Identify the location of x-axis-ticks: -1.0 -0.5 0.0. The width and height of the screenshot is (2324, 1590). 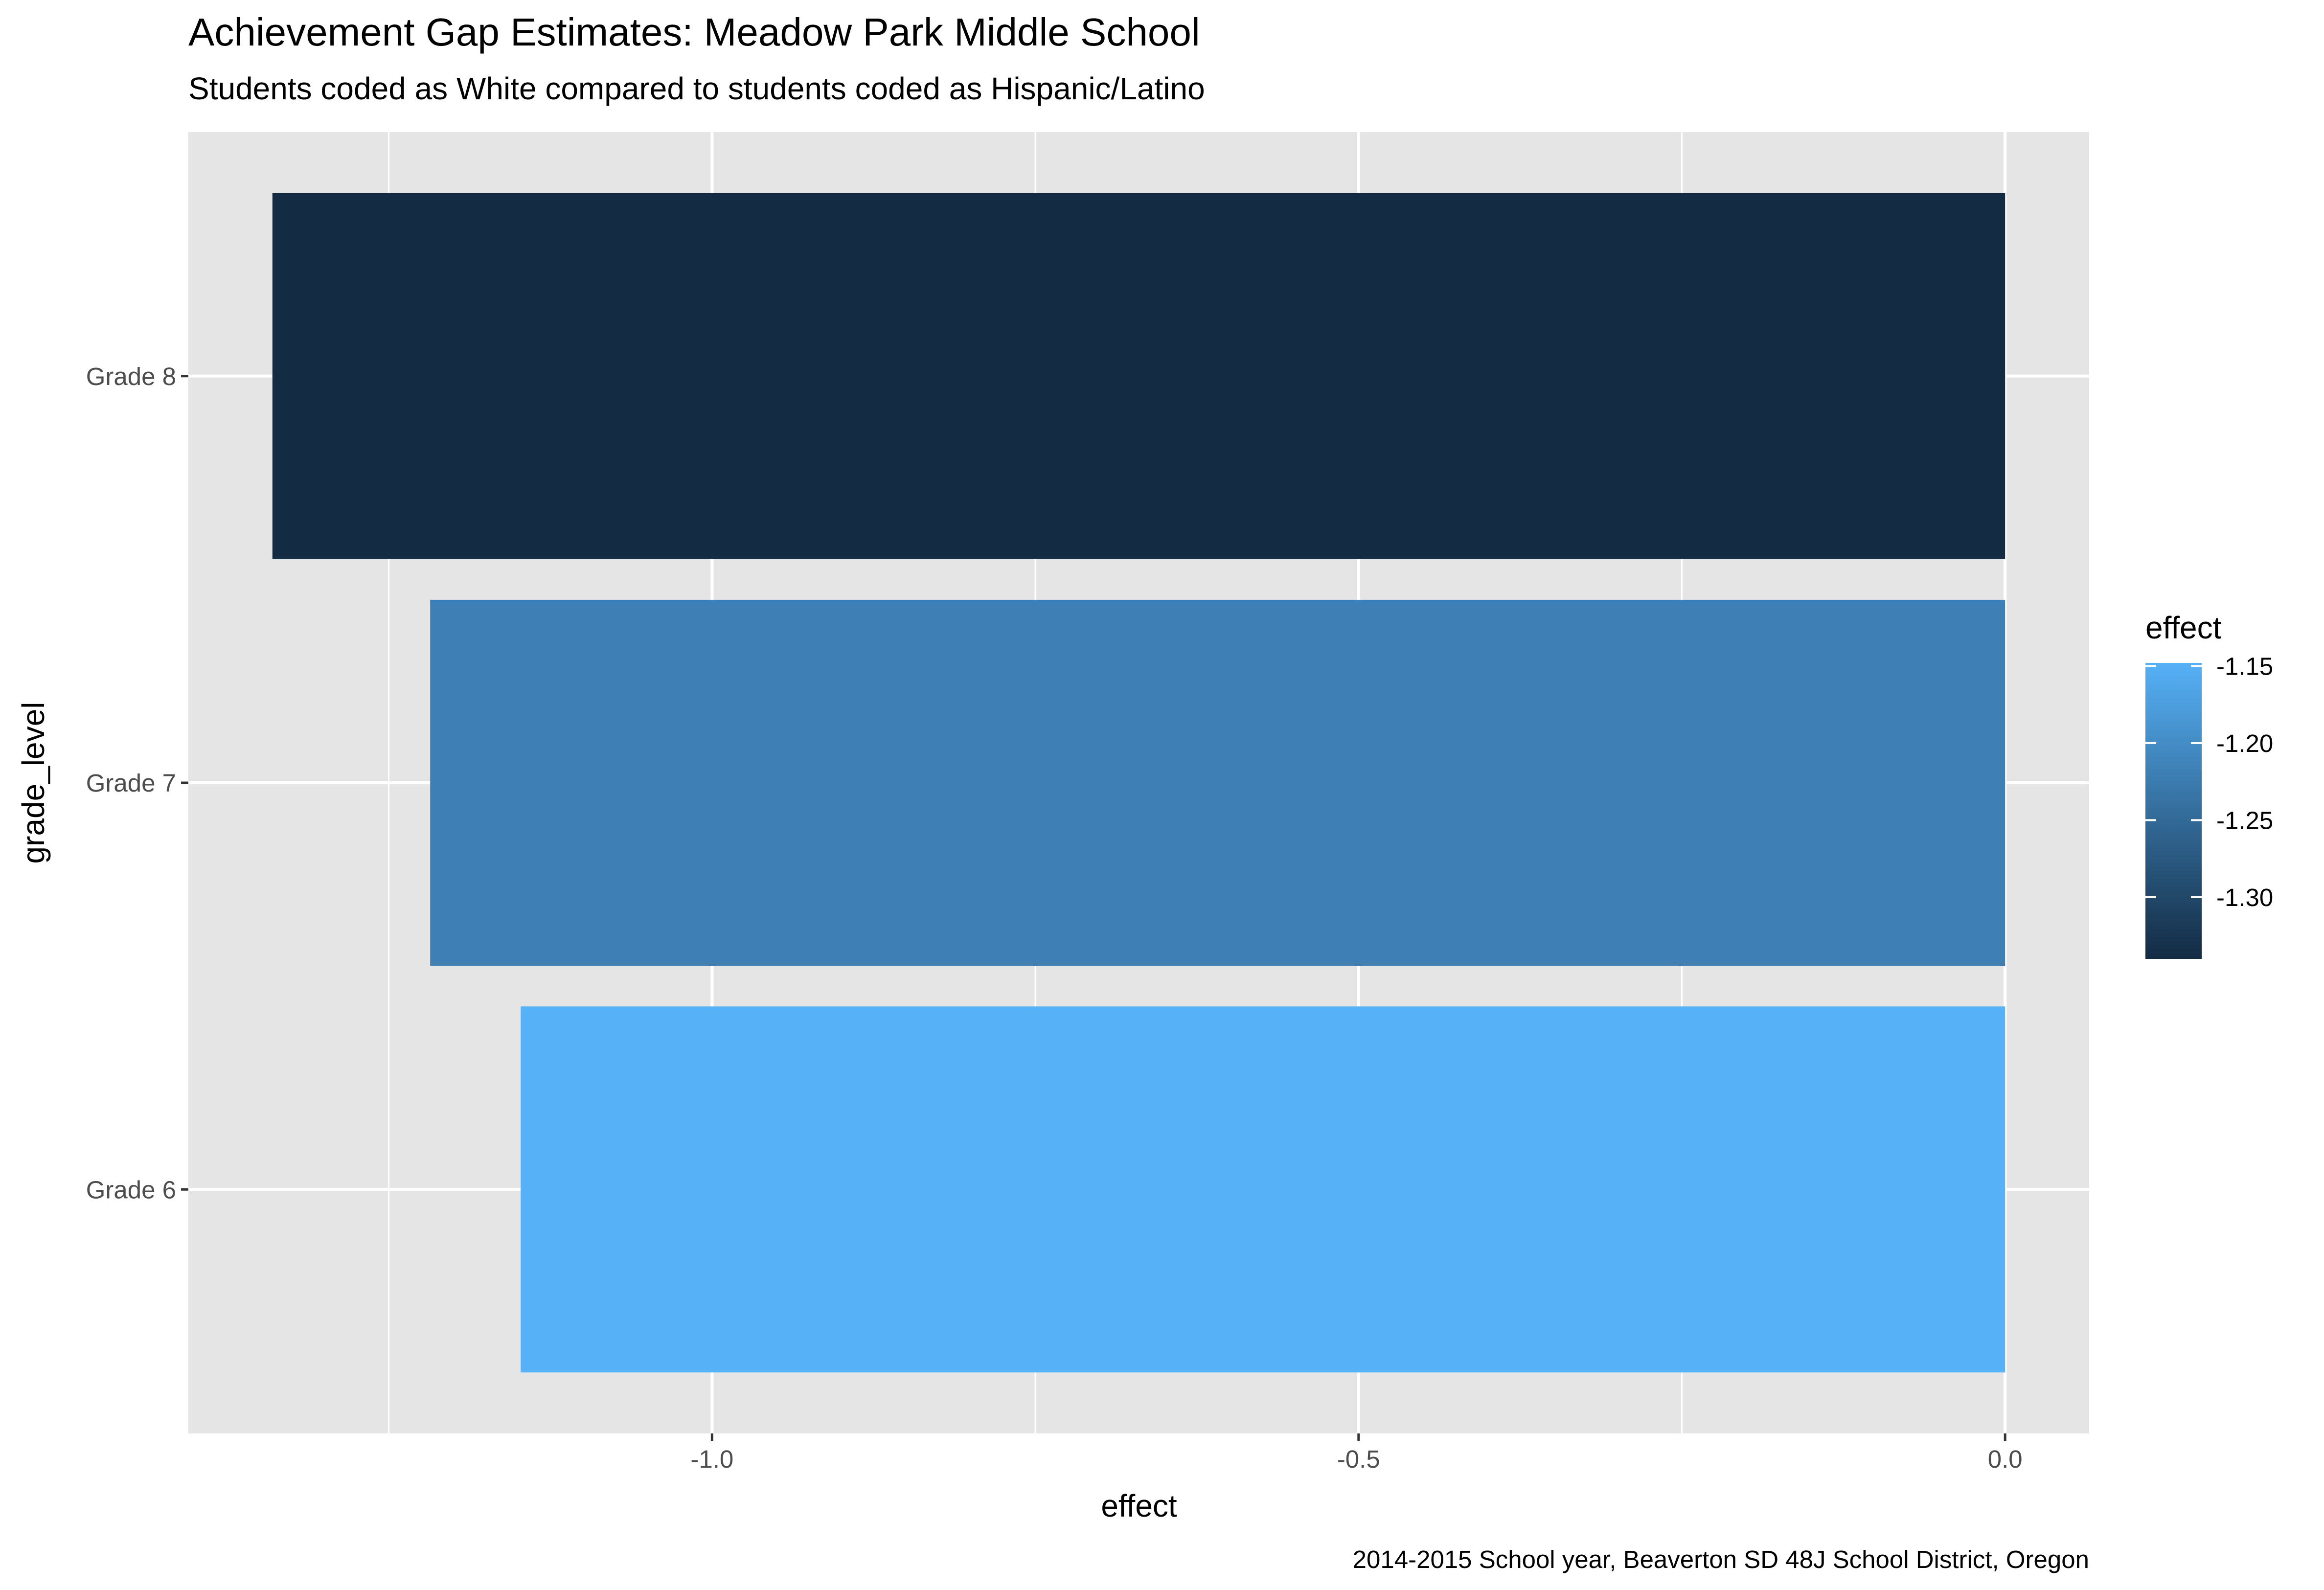
(1356, 1453).